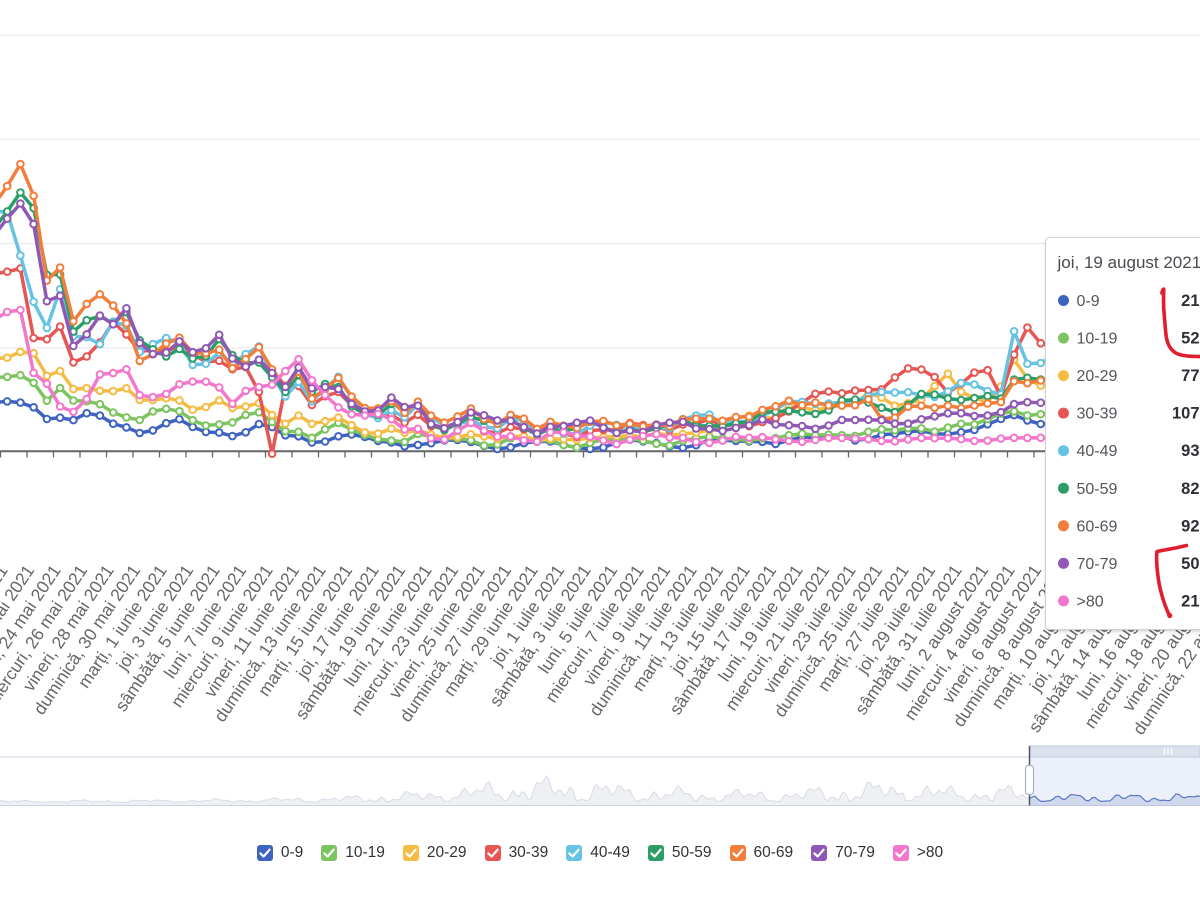 This screenshot has height=900, width=1200. Describe the element at coordinates (1097, 376) in the screenshot. I see `svg-text: 20-29` at that location.